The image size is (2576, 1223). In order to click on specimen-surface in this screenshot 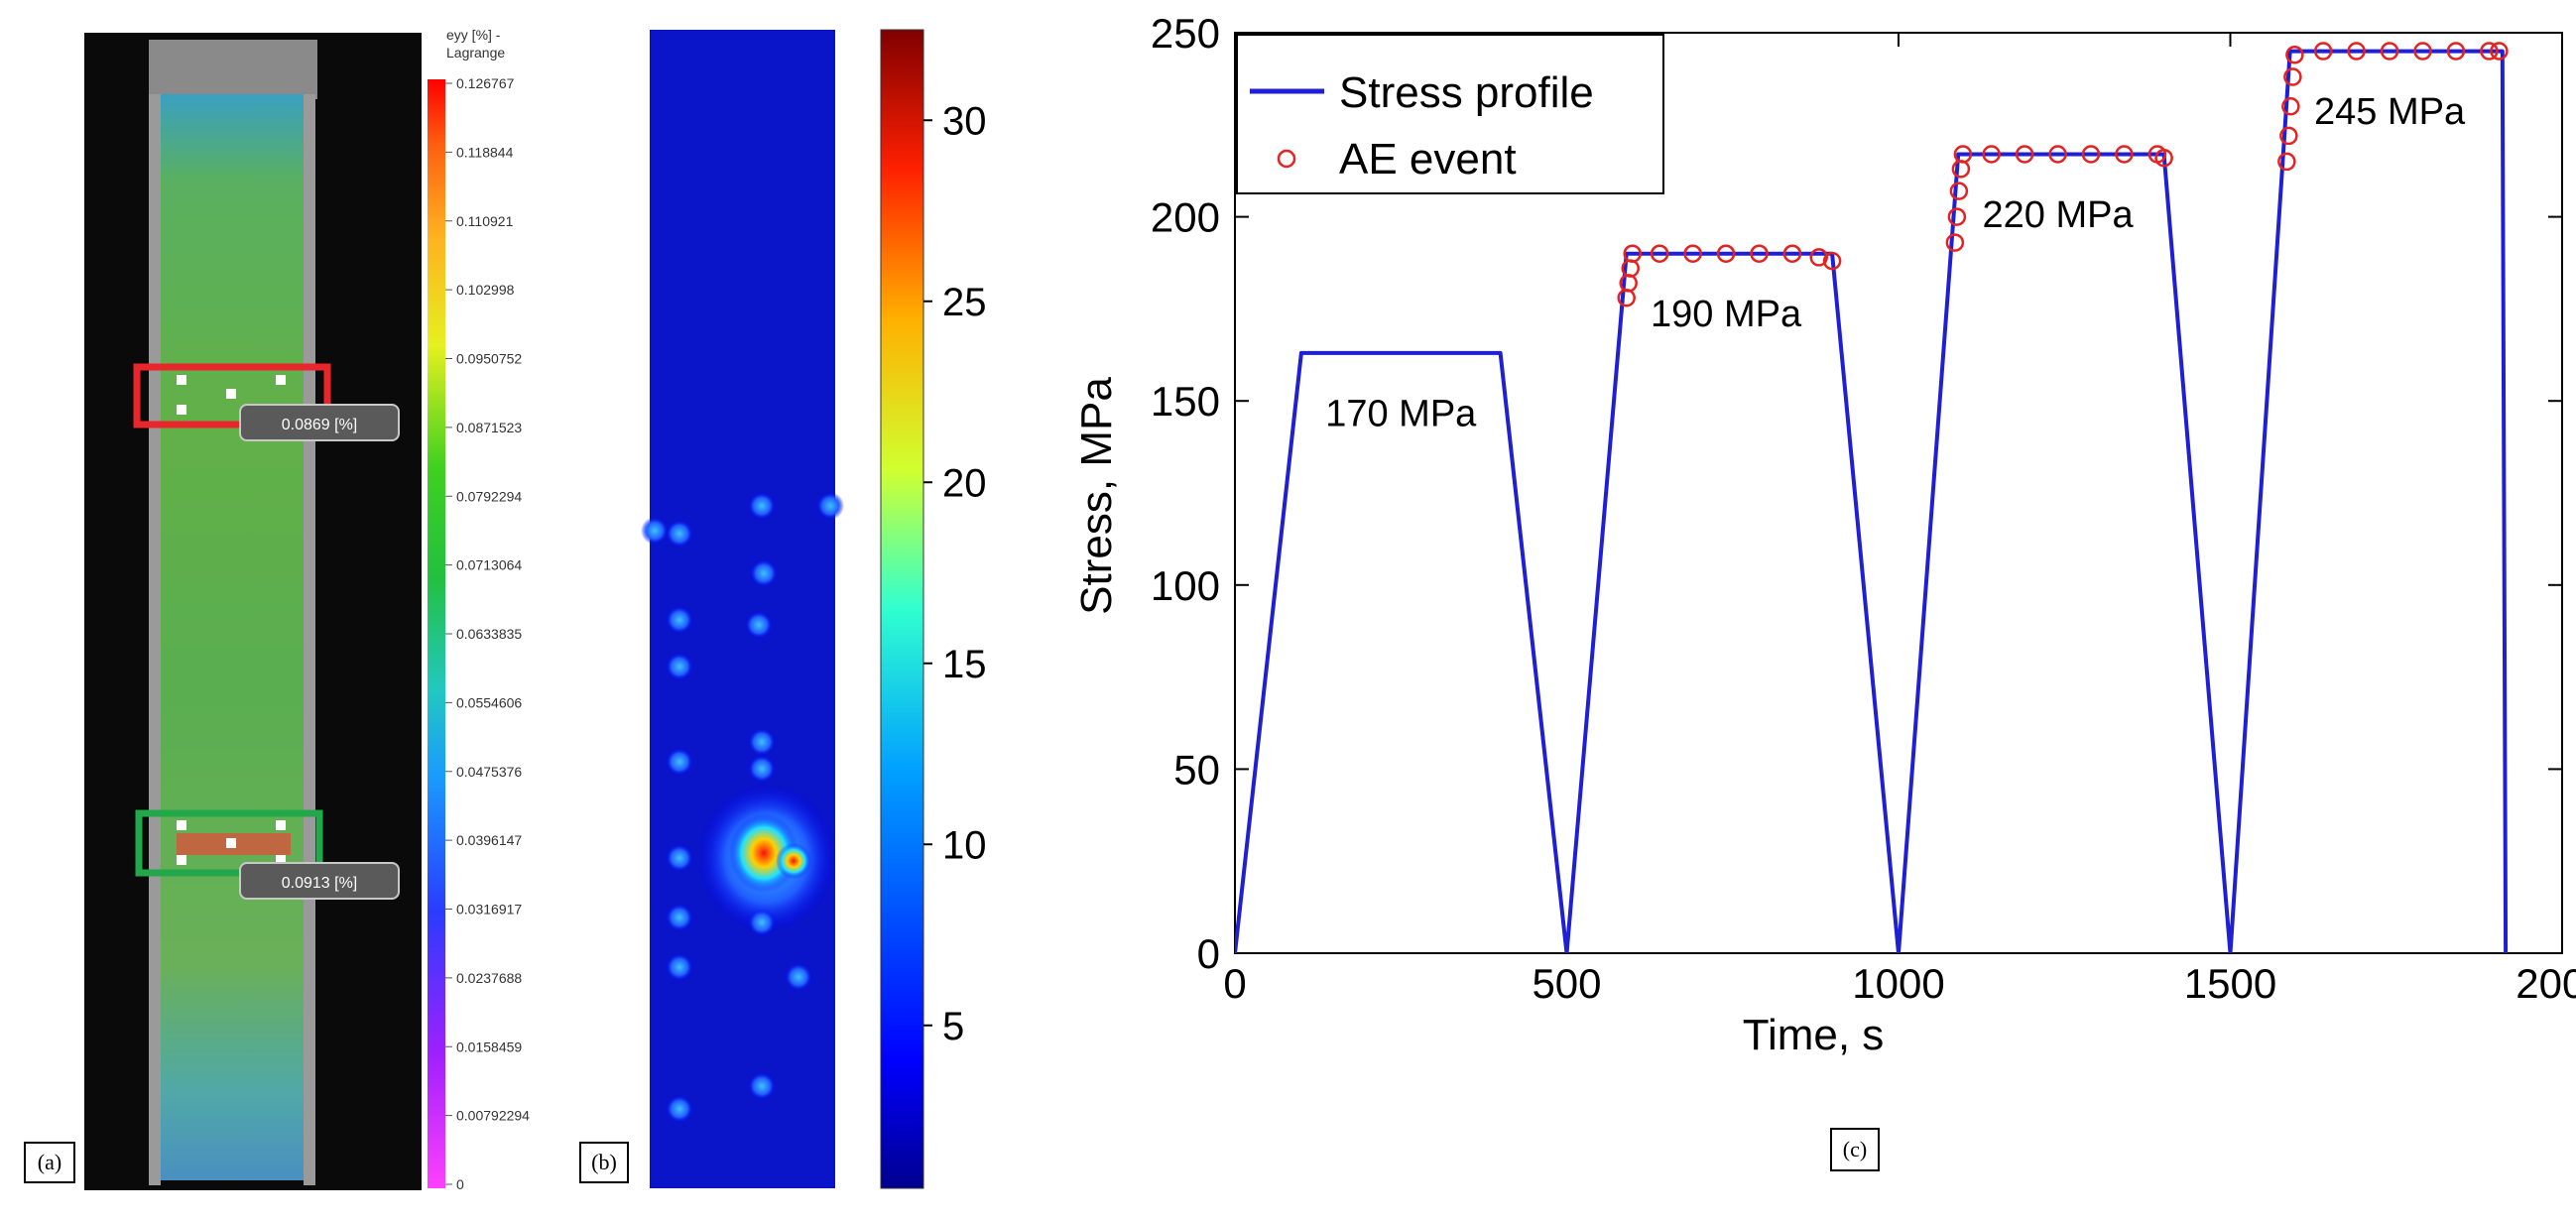, I will do `click(233, 637)`.